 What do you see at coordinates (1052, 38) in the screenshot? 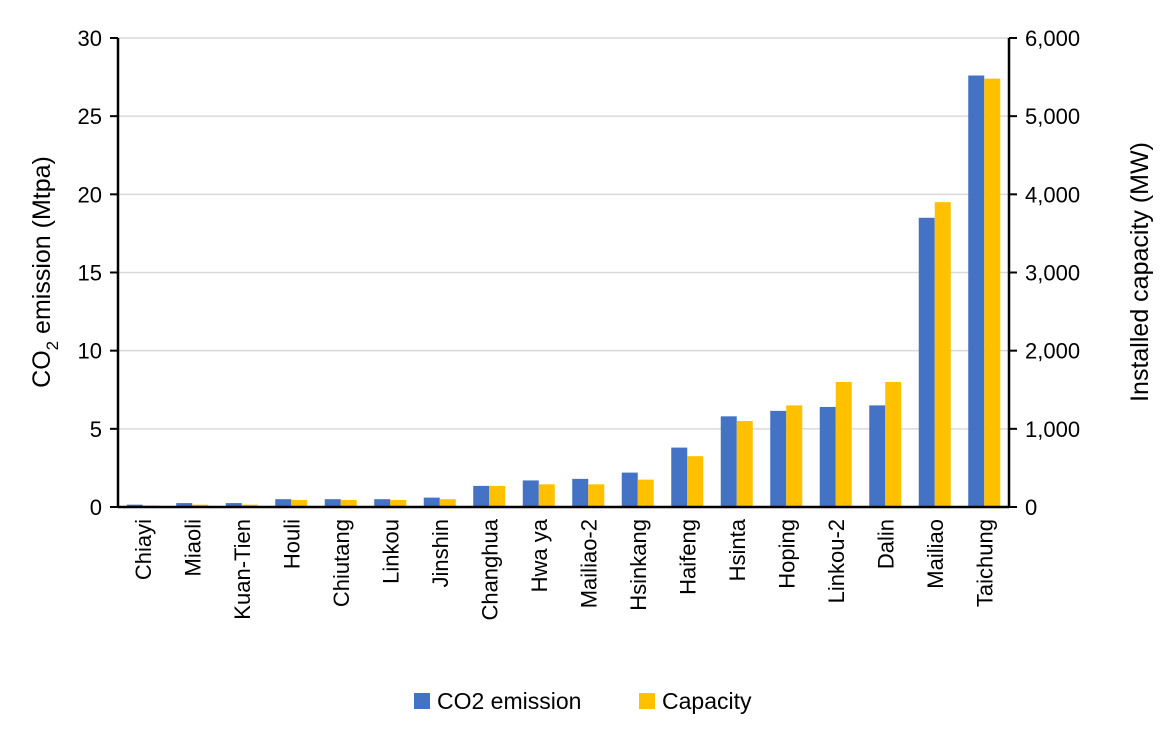
I see `y2-tick-label: 6,000` at bounding box center [1052, 38].